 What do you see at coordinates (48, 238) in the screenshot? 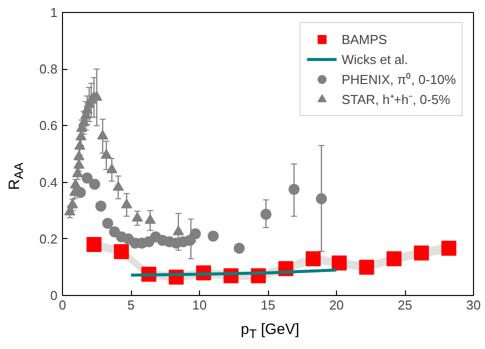
I see `y-tick-label: 0.2` at bounding box center [48, 238].